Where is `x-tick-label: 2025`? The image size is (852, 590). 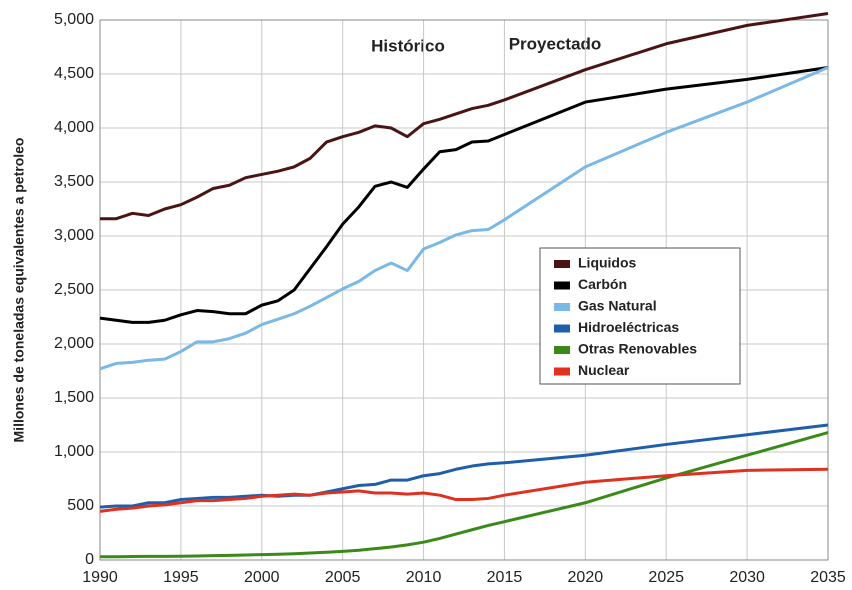 x-tick-label: 2025 is located at coordinates (666, 577).